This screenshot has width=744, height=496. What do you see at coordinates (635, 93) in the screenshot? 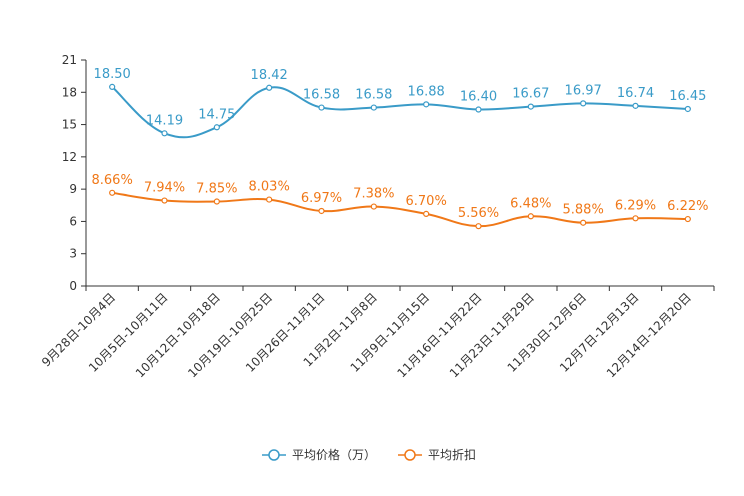
I see `data-label: 16.74` at bounding box center [635, 93].